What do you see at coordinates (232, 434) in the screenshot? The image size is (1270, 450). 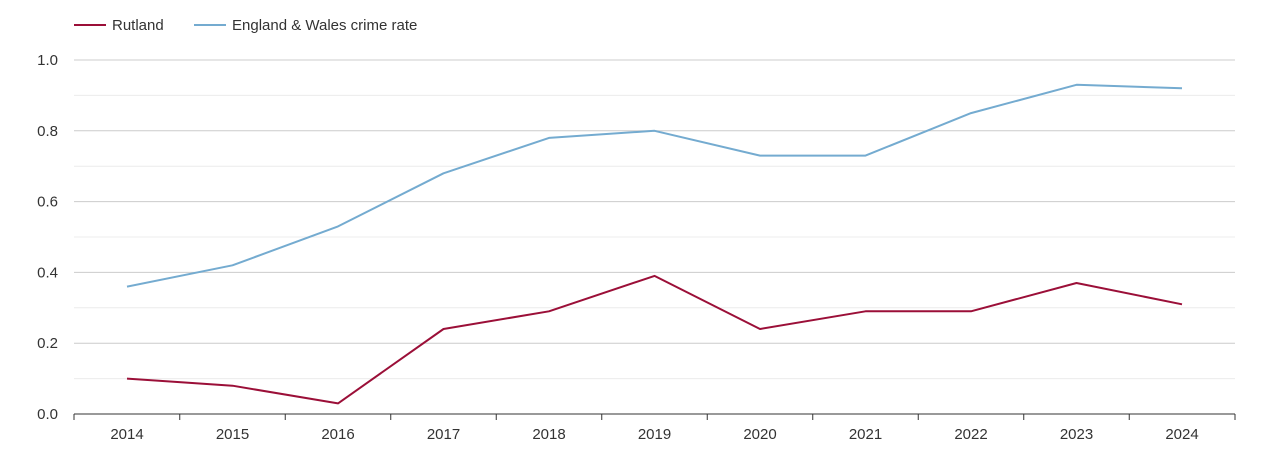 I see `x-tick-label: 2015` at bounding box center [232, 434].